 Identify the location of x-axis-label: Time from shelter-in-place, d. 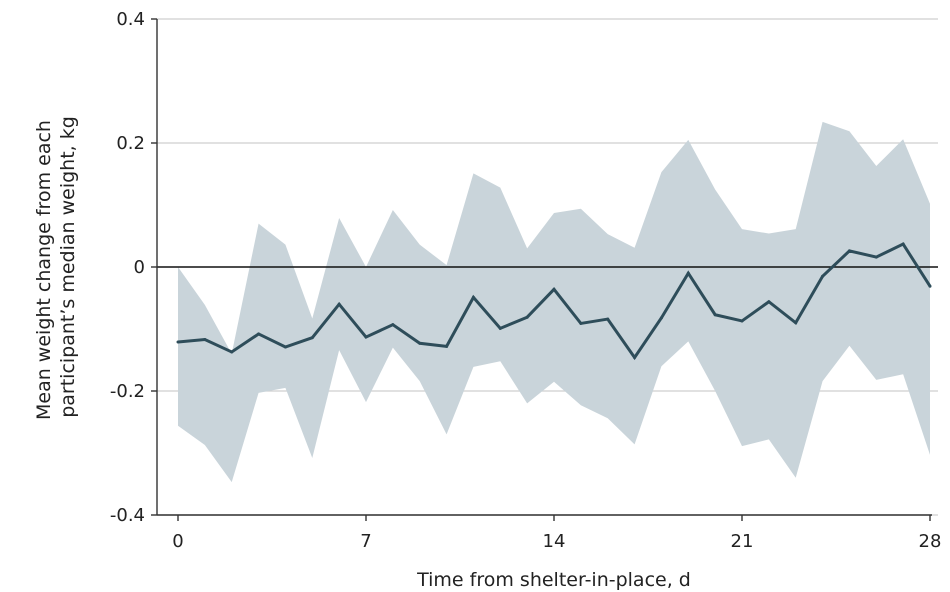
(553, 580).